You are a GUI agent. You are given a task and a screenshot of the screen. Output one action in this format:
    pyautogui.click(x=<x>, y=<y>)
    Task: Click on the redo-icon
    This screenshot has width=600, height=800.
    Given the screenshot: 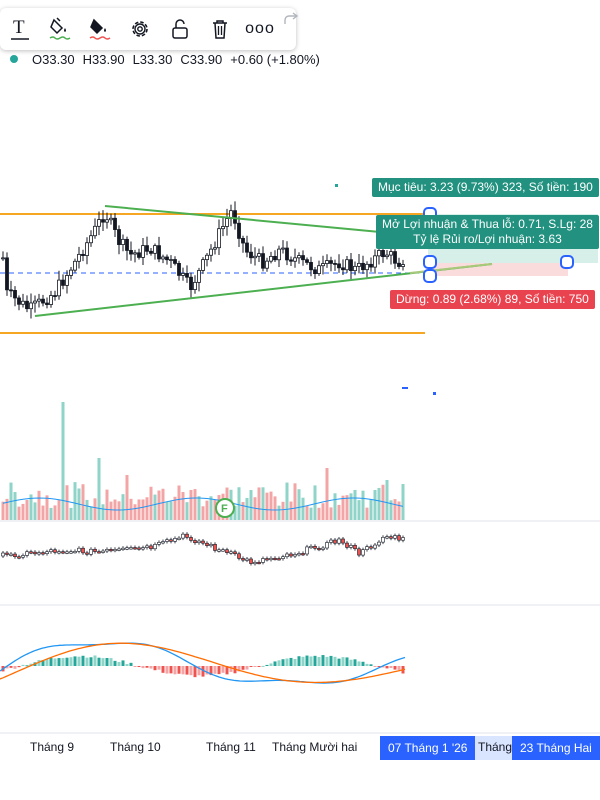 What is the action you would take?
    pyautogui.click(x=291, y=19)
    